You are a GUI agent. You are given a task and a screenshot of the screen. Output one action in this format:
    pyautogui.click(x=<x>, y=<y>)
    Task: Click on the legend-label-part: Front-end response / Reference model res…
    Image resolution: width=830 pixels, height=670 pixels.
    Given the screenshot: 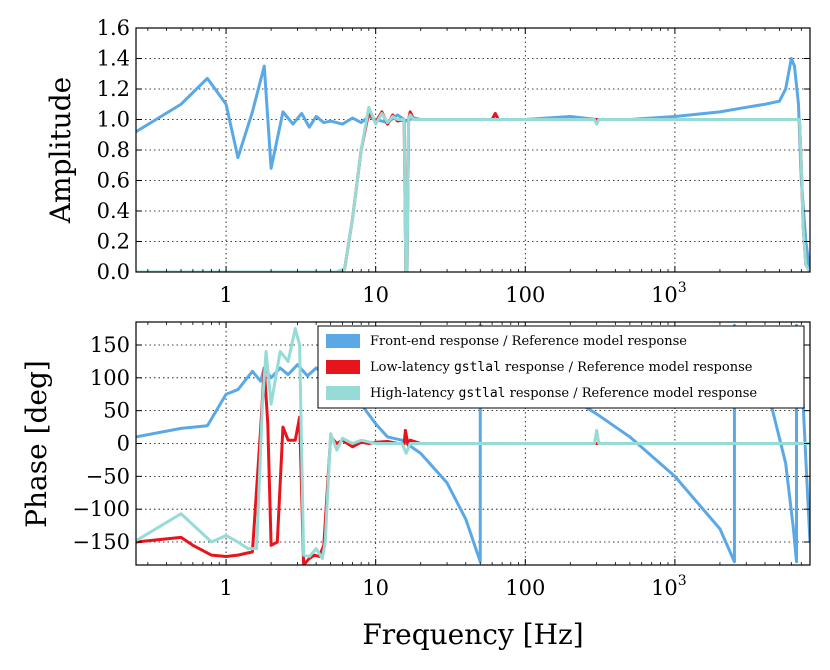 What is the action you would take?
    pyautogui.click(x=528, y=341)
    